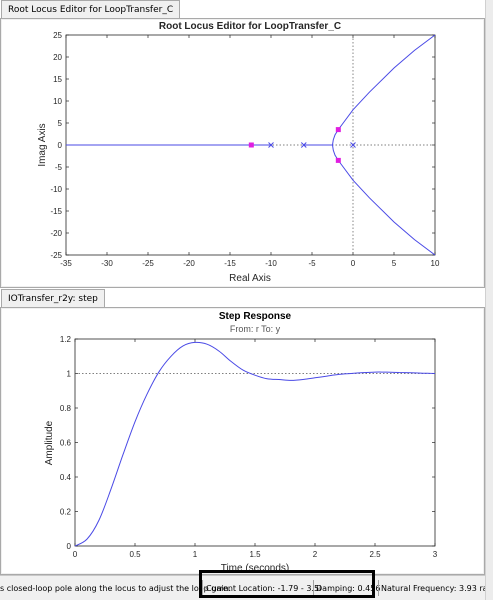 The image size is (493, 600). What do you see at coordinates (66, 339) in the screenshot?
I see `y-tick-label: 1.2` at bounding box center [66, 339].